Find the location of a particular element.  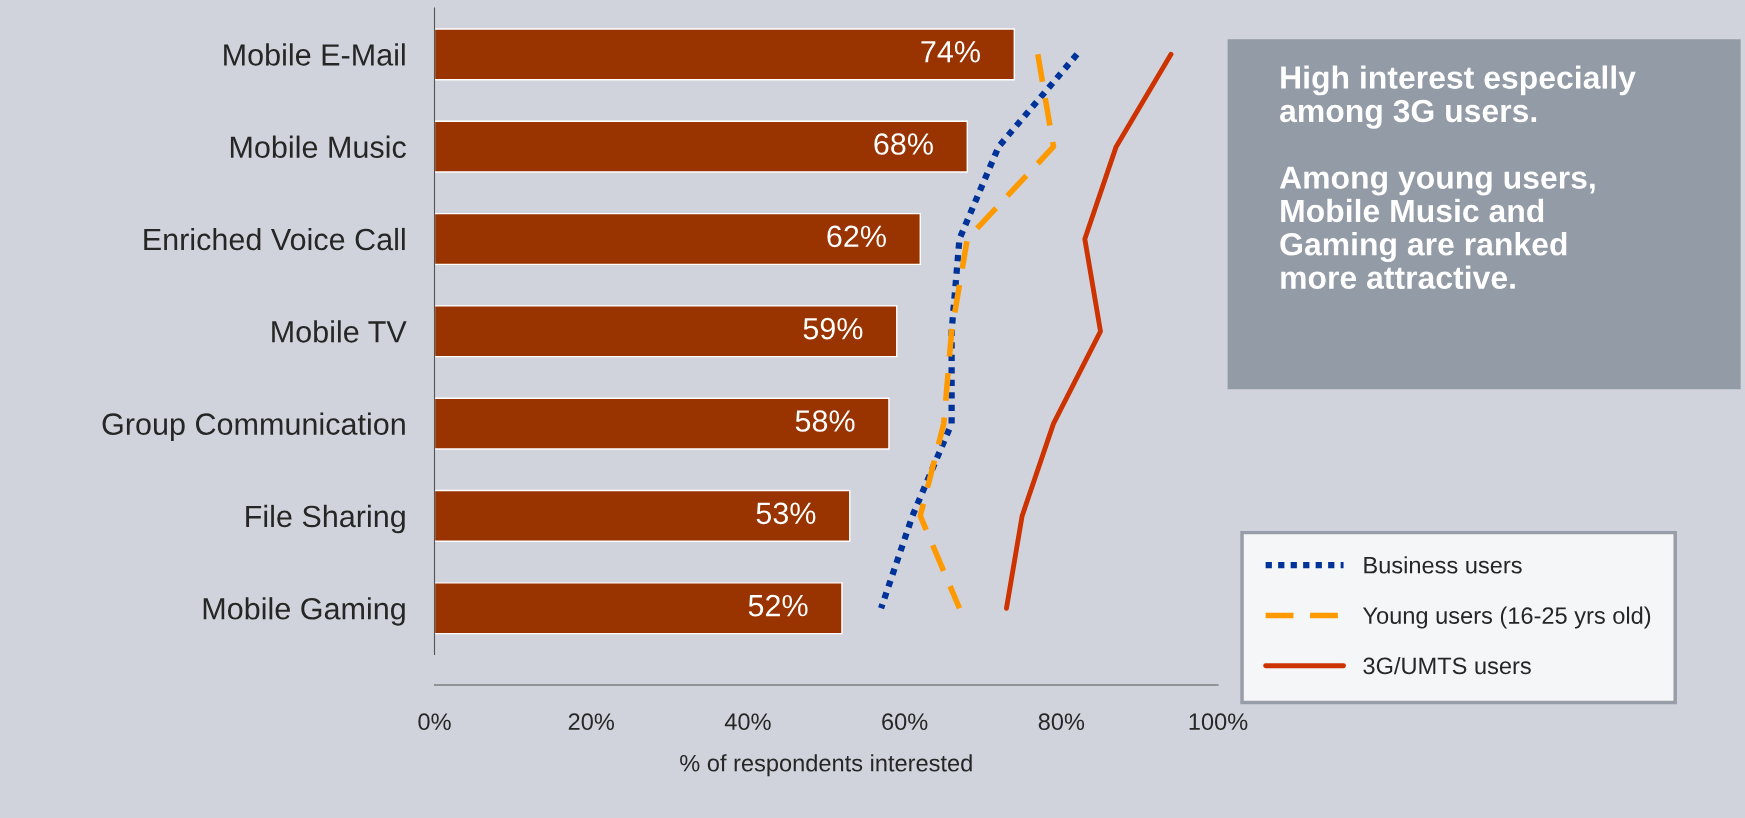

legend-label: Business users is located at coordinates (1443, 565).